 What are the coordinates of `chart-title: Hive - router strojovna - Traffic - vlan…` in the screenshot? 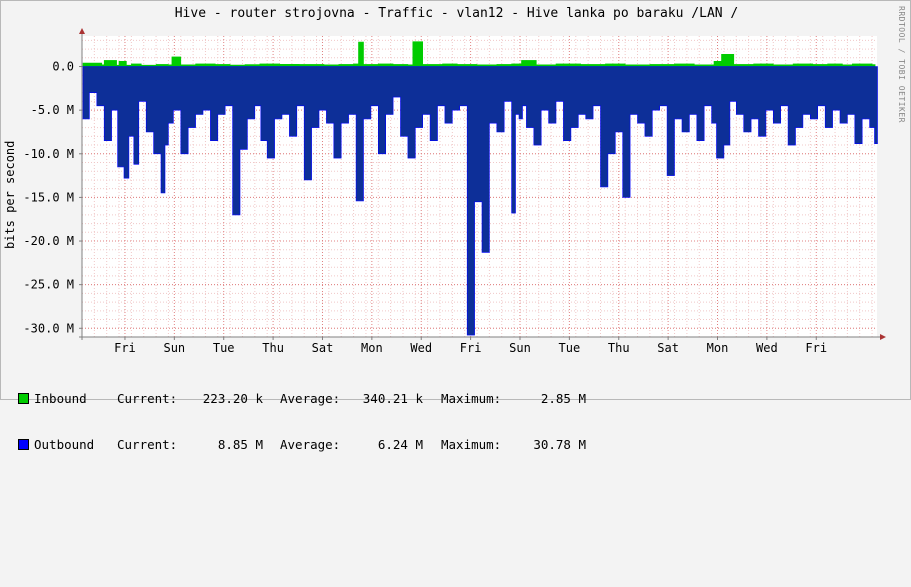 It's located at (456, 13).